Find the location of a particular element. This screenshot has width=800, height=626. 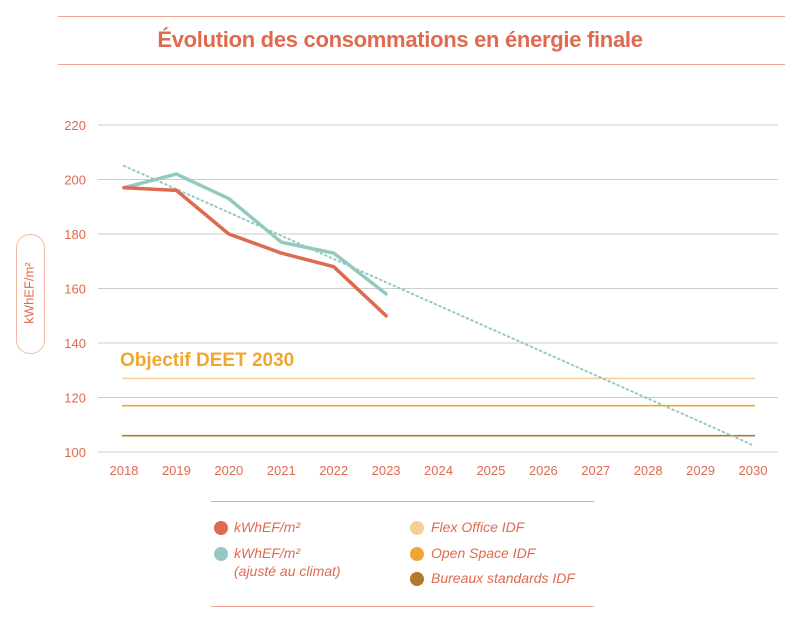

y-tick-label: 140 is located at coordinates (75, 343).